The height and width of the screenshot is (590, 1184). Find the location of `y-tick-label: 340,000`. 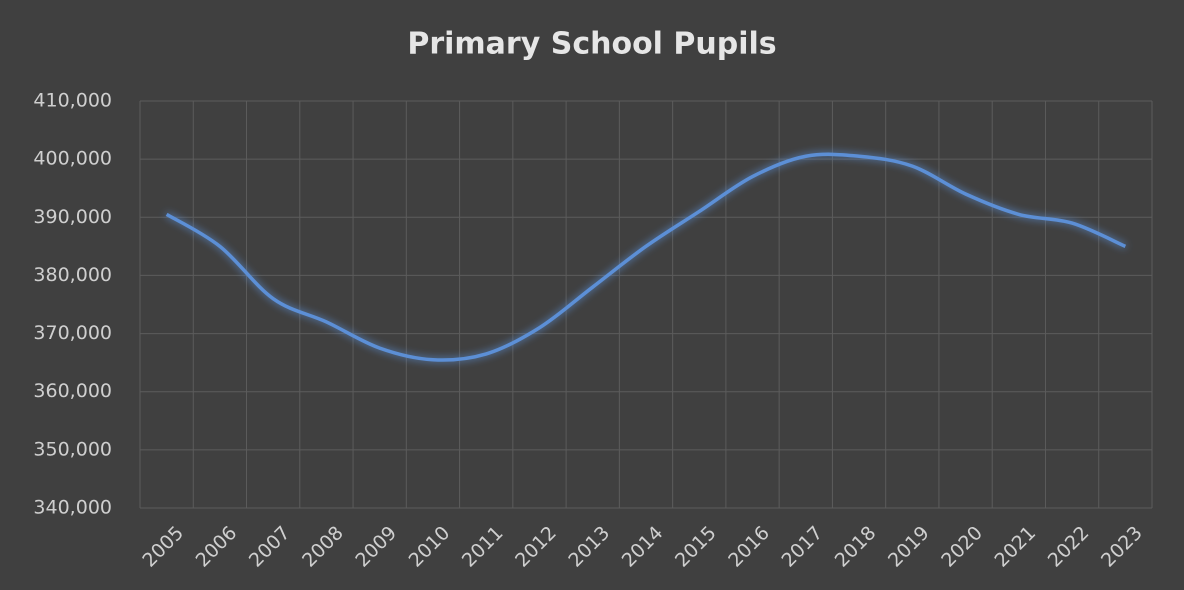

y-tick-label: 340,000 is located at coordinates (72, 508).